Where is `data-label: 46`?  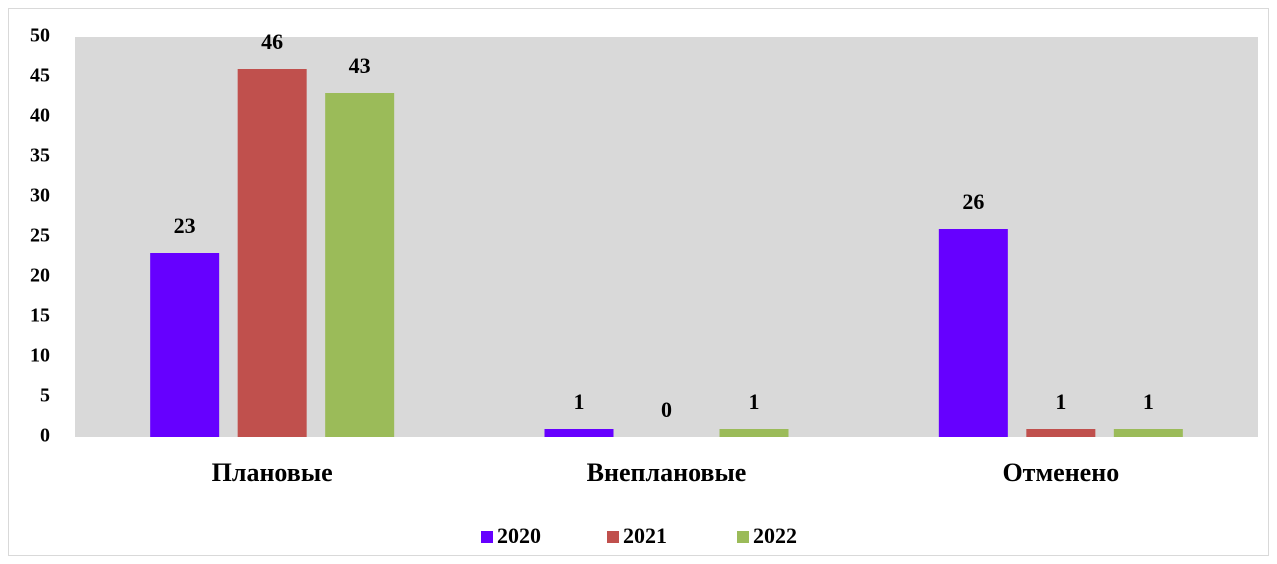
data-label: 46 is located at coordinates (272, 41).